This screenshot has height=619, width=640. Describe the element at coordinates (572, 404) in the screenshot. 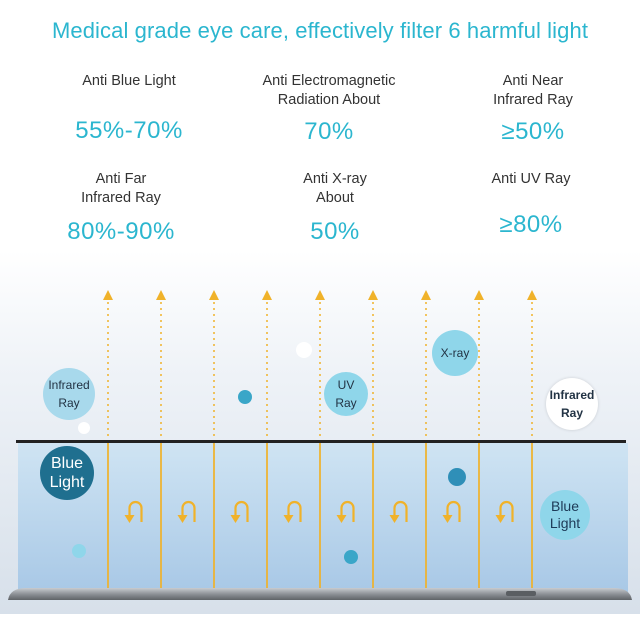

I see `bubble-infrared-right: Infrared Ray` at that location.